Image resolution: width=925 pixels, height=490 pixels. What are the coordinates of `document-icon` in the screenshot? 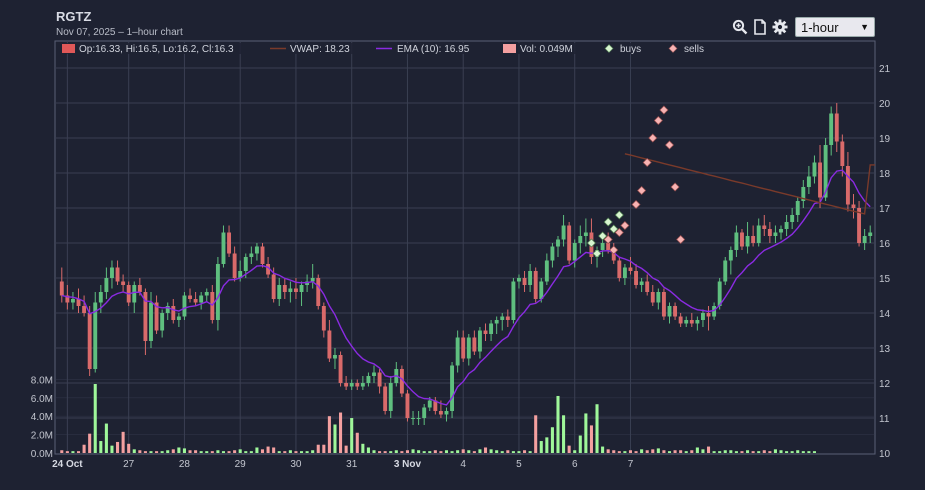 It's located at (760, 27).